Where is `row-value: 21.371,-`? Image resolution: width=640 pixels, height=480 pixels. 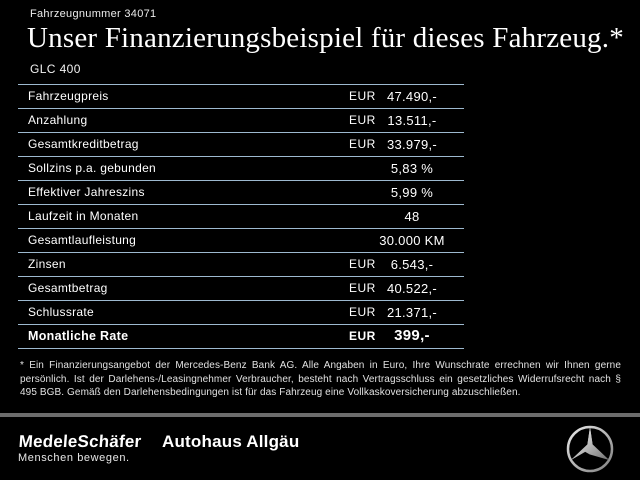 row-value: 21.371,- is located at coordinates (412, 312).